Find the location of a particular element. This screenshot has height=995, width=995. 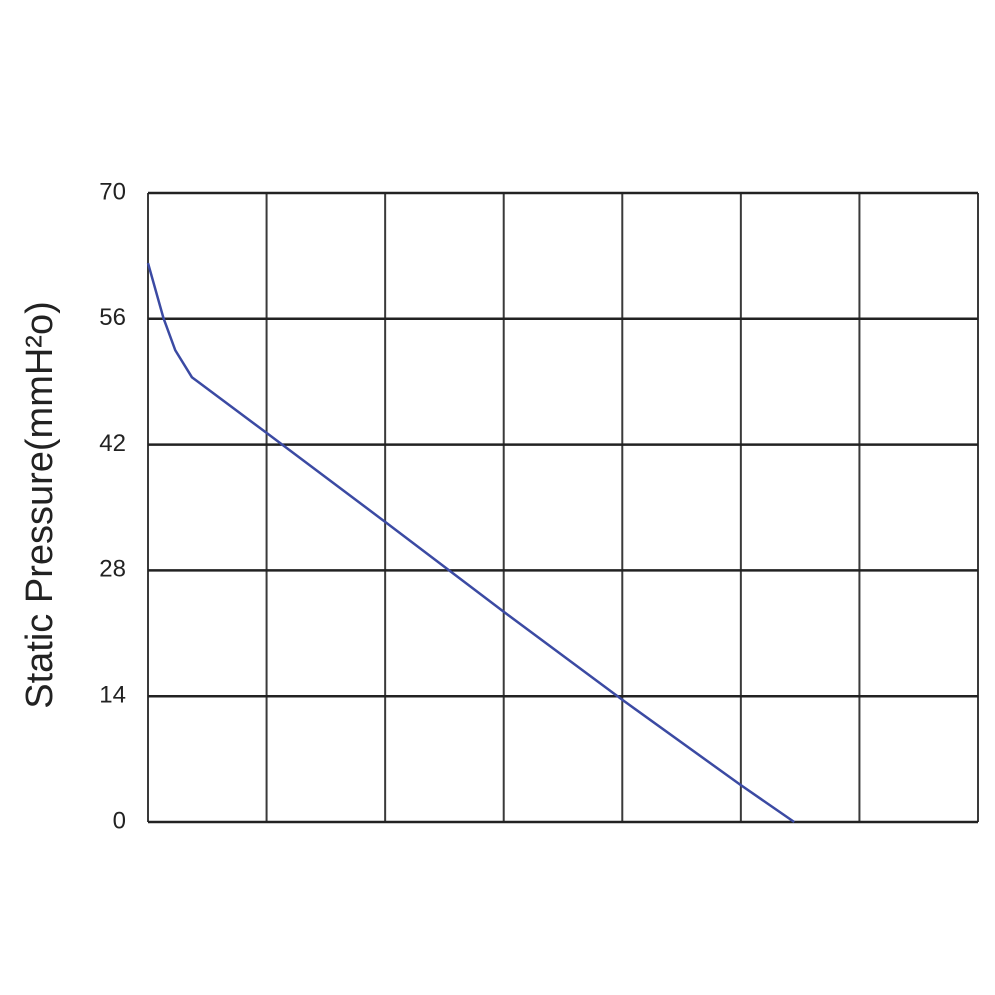

y-axis-label: Static Pressure(mmH²o) is located at coordinates (40, 505).